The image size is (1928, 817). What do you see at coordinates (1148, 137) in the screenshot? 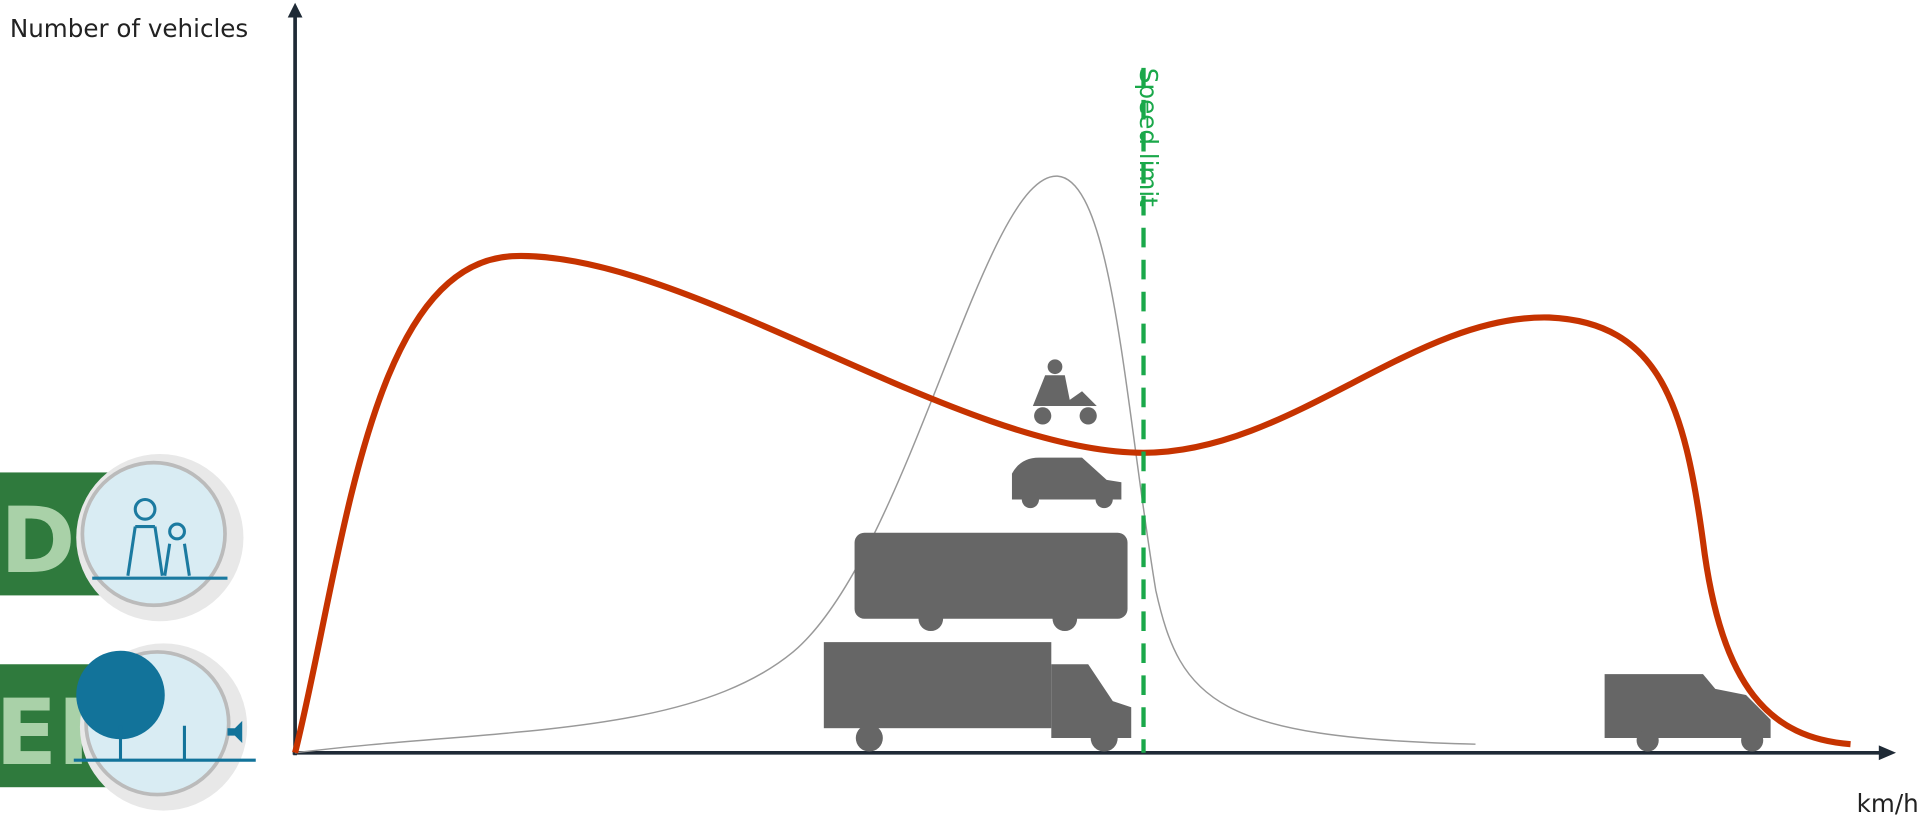
I see `speed-limit-label: Speed limit` at bounding box center [1148, 137].